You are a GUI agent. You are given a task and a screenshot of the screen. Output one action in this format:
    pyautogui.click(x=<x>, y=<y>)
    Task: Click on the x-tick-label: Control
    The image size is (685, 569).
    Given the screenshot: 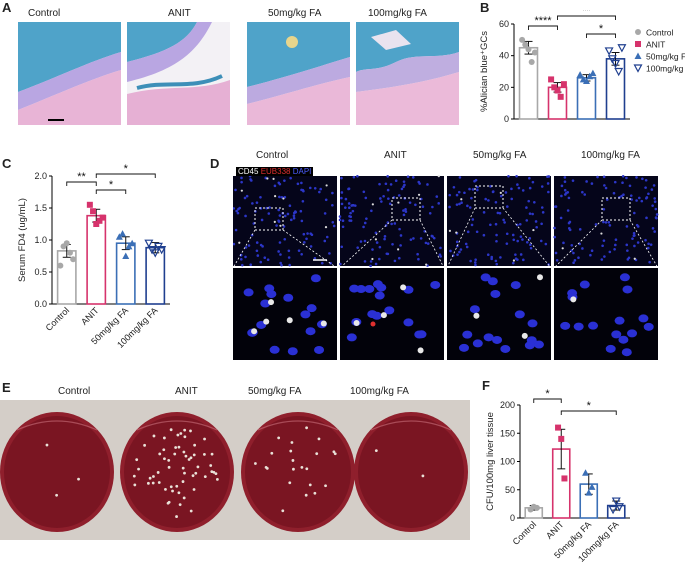 What is the action you would take?
    pyautogui.click(x=58, y=319)
    